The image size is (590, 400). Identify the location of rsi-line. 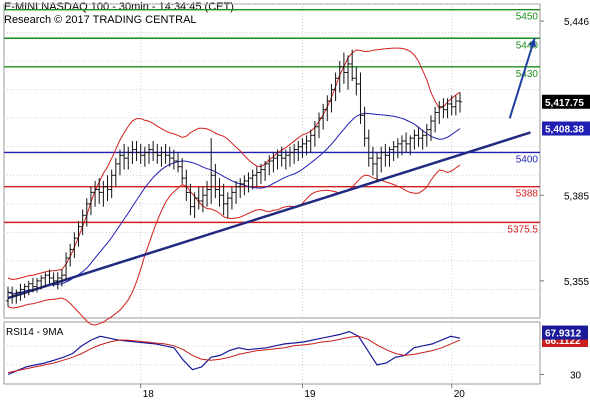
(234, 353).